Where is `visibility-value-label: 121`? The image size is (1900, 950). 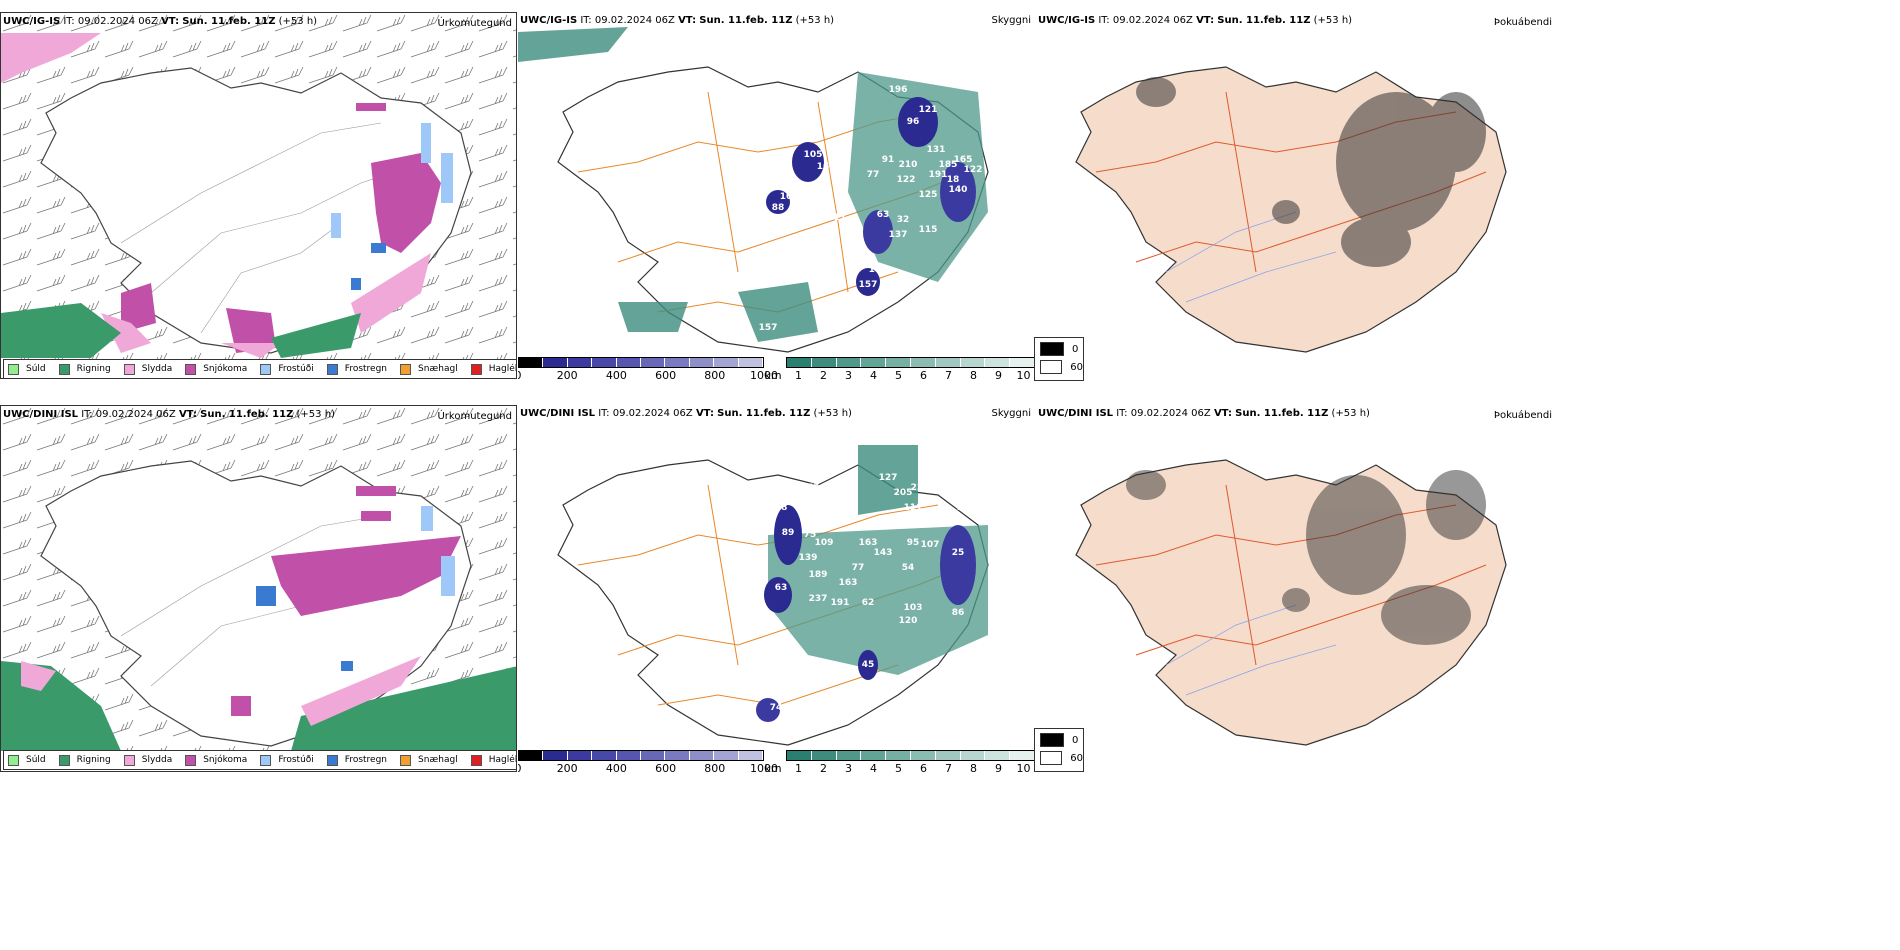
visibility-value-label: 121 is located at coordinates (928, 110).